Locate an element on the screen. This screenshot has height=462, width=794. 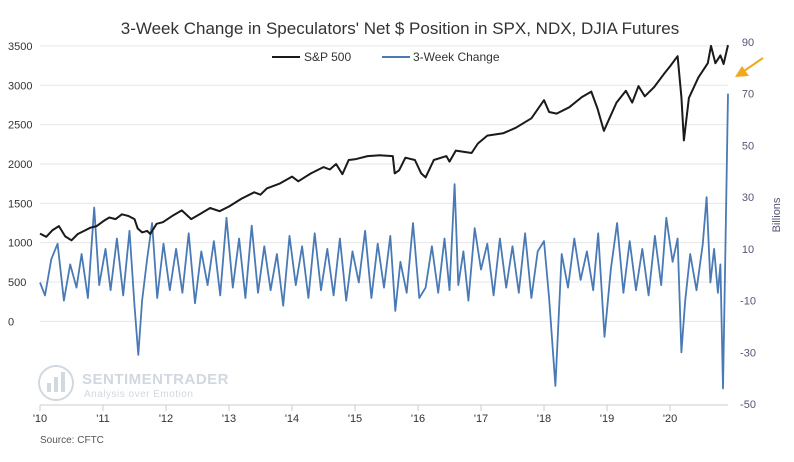
x-tick-label: '19 is located at coordinates (607, 419).